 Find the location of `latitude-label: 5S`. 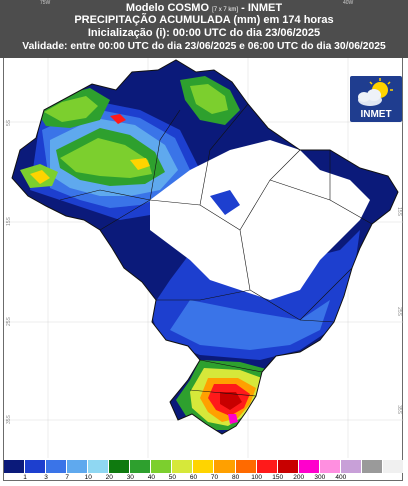

latitude-label: 5S is located at coordinates (9, 122).